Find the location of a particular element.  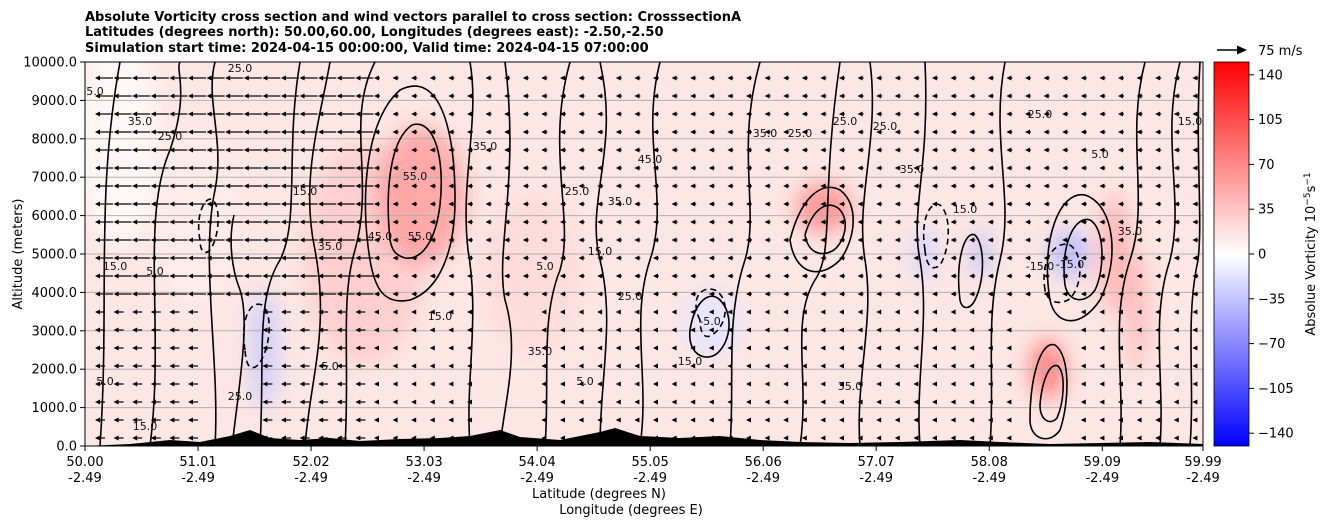

contour-label-32: 15.0 is located at coordinates (145, 426).